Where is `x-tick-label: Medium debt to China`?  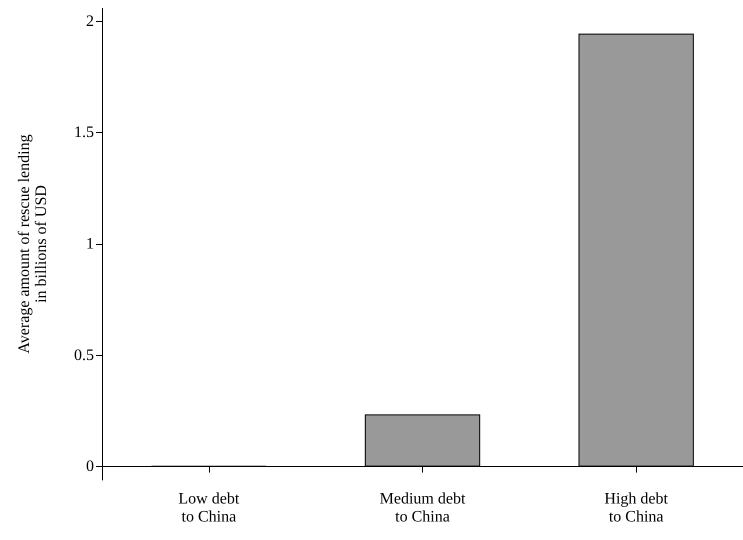 x-tick-label: Medium debt to China is located at coordinates (423, 508).